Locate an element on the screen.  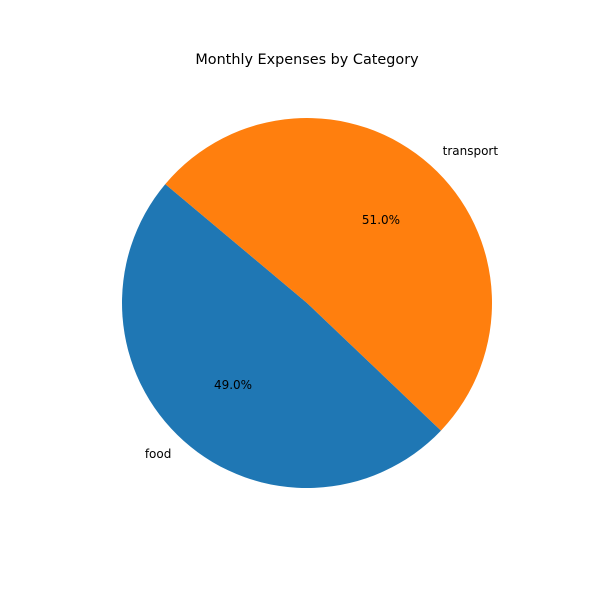
chart-title: Monthly Expenses by Category is located at coordinates (307, 60).